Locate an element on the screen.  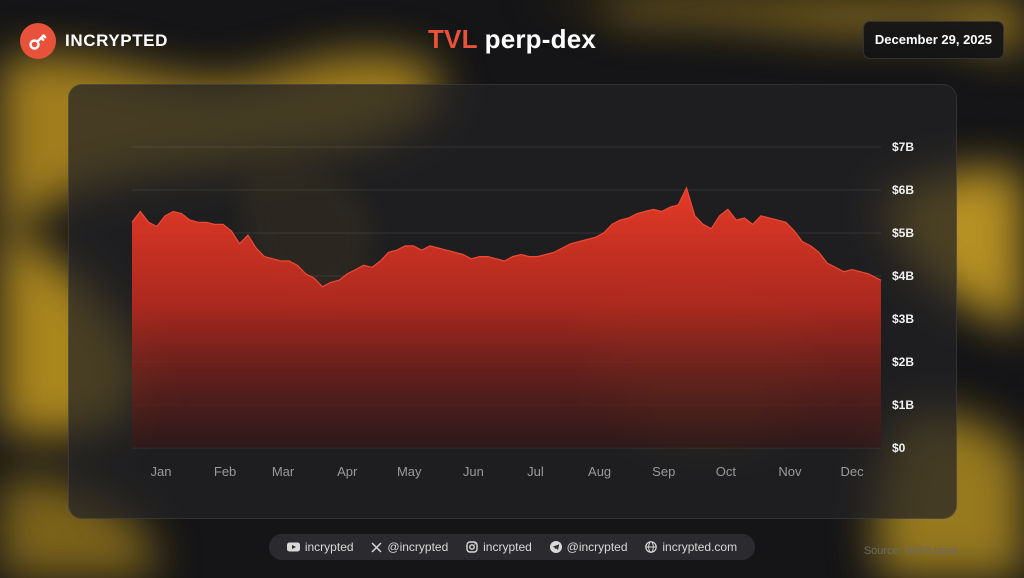
x-tick-label: Jul is located at coordinates (535, 471).